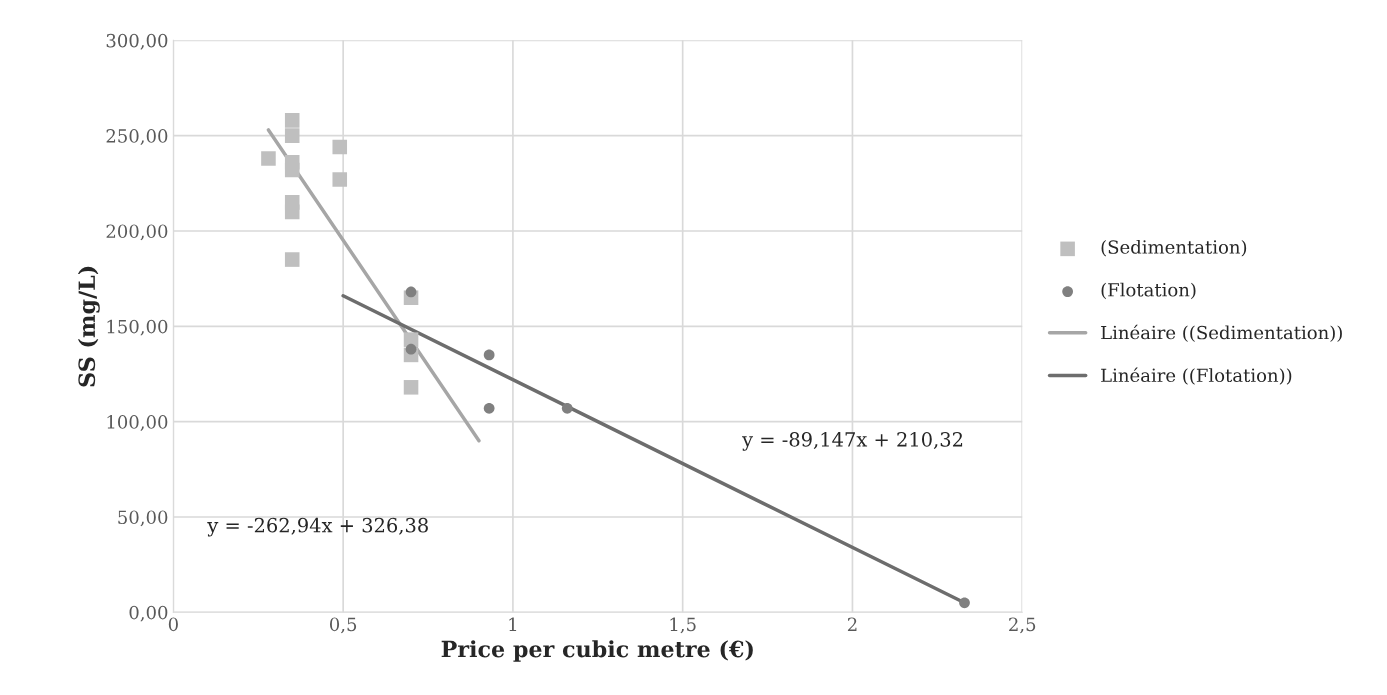 The width and height of the screenshot is (1387, 695). What do you see at coordinates (1022, 625) in the screenshot?
I see `x-tick-label: 2,5` at bounding box center [1022, 625].